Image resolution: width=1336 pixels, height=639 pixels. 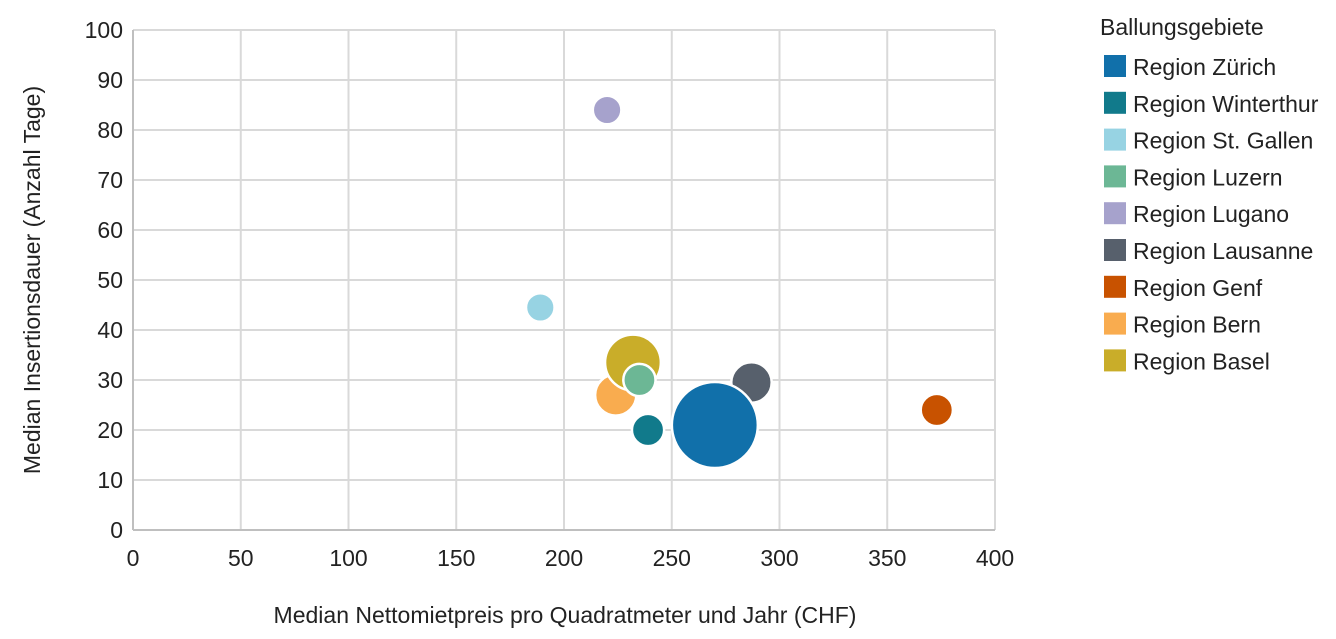 What do you see at coordinates (937, 410) in the screenshot?
I see `bubble-region-genf` at bounding box center [937, 410].